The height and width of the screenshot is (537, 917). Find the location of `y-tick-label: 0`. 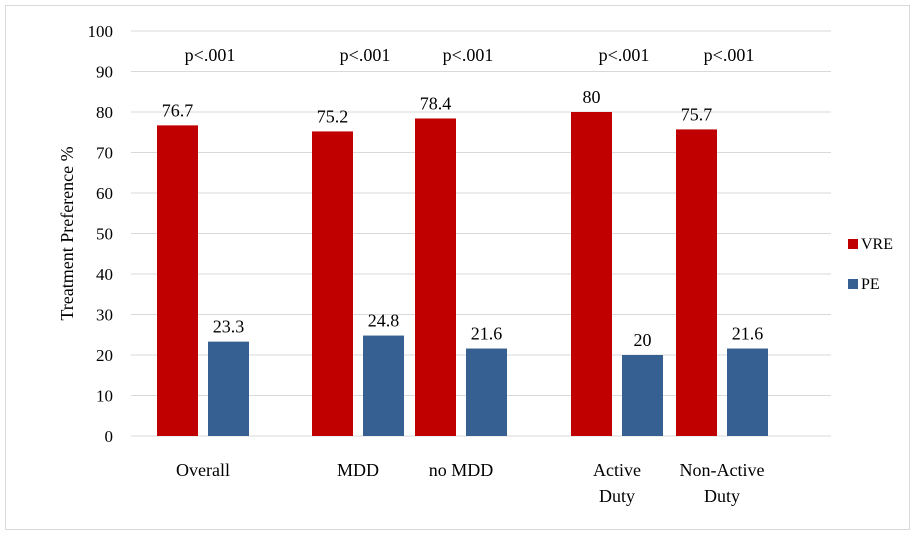

y-tick-label: 0 is located at coordinates (109, 436).